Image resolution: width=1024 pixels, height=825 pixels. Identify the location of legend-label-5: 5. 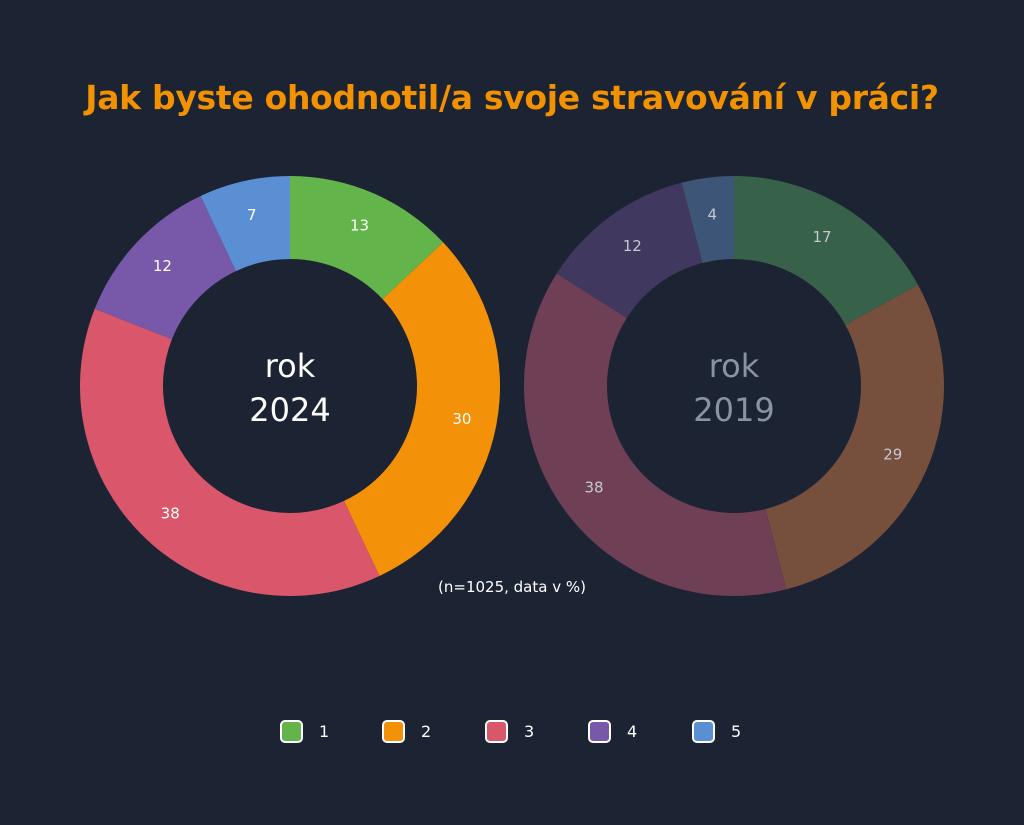
(736, 731).